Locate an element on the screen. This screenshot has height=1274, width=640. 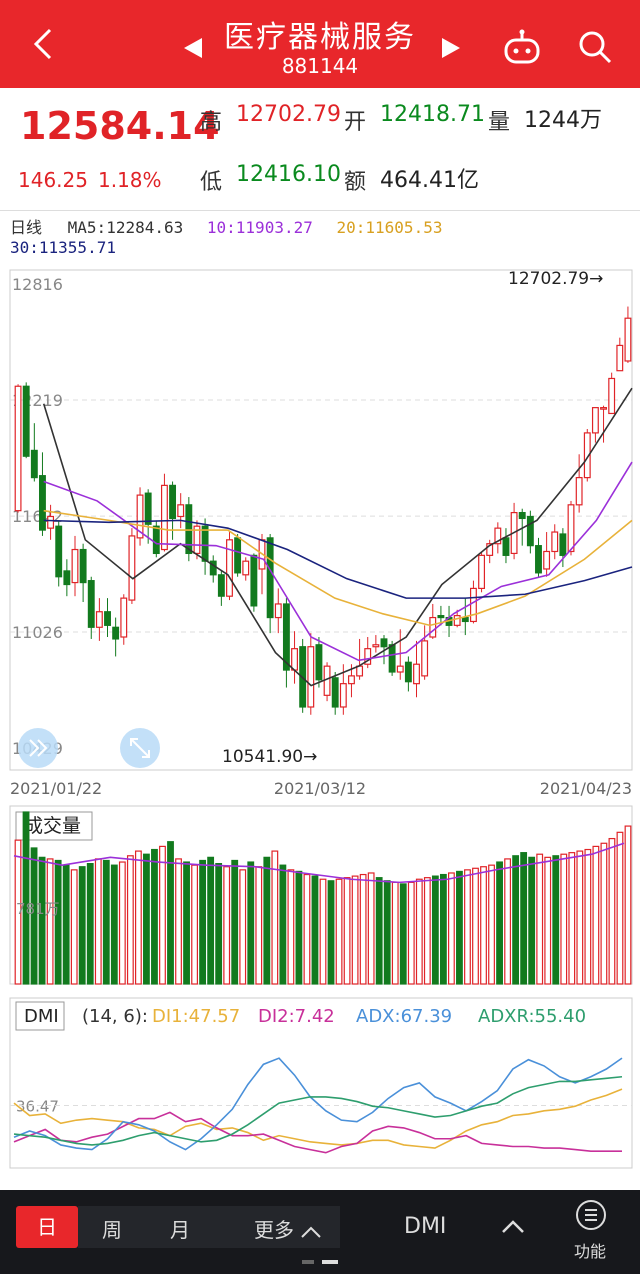
low-label: 低 is located at coordinates (211, 182).